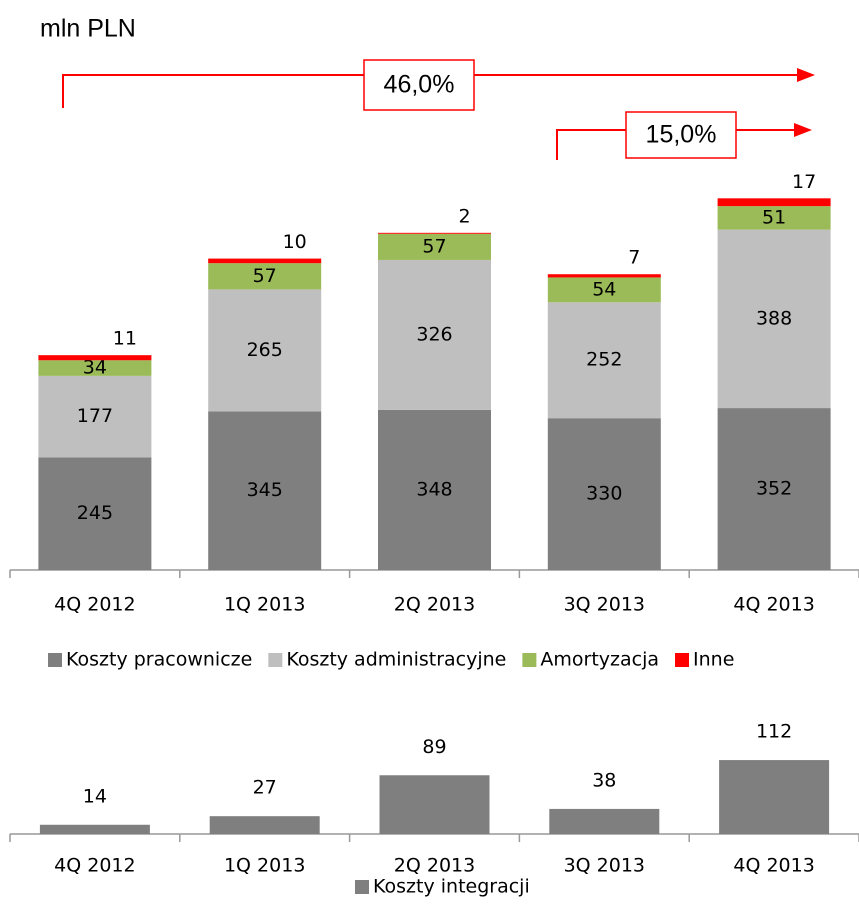  I want to click on value-label: 252, so click(604, 360).